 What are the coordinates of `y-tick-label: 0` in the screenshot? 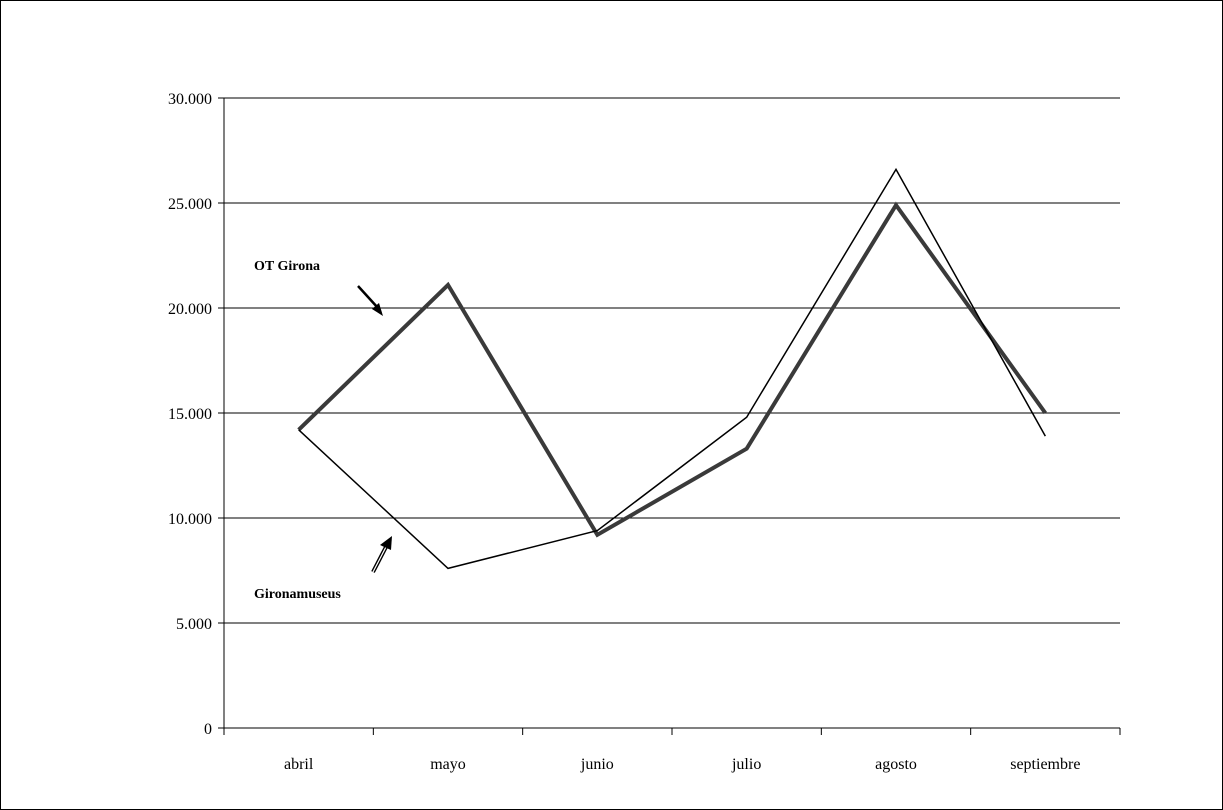 It's located at (208, 729).